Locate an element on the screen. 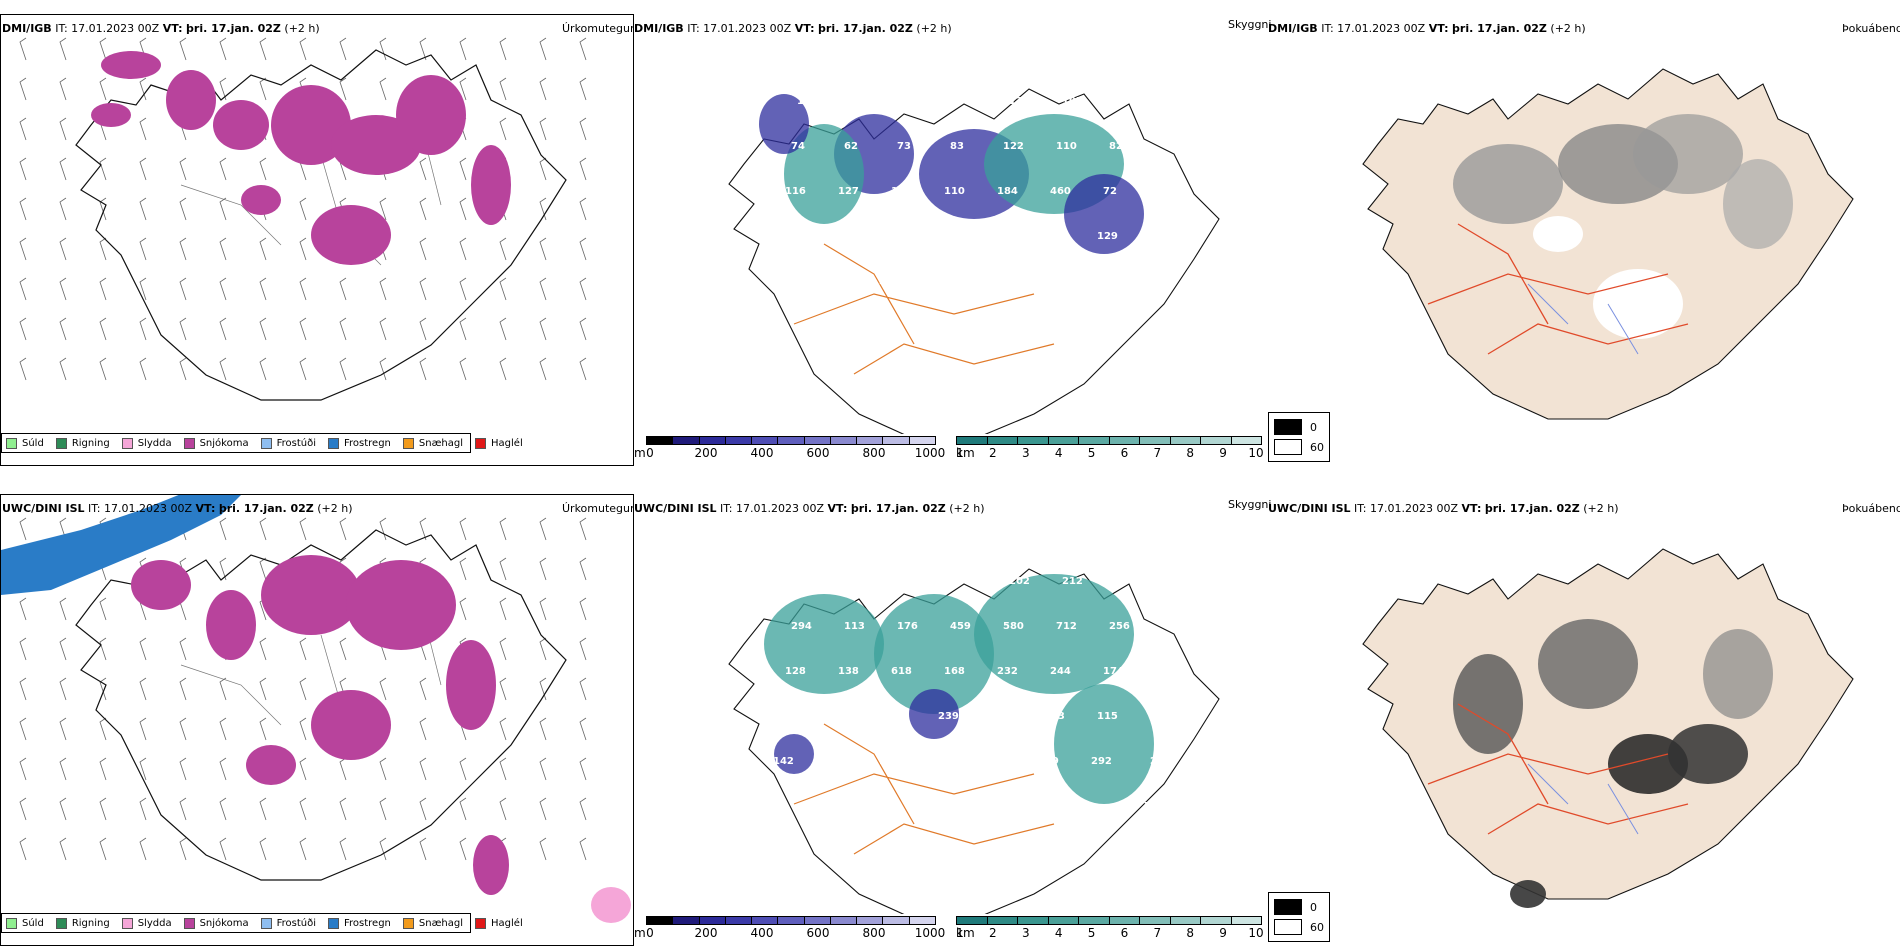 The image size is (1900, 952). fog-title: Þokuábendi is located at coordinates (1871, 508).